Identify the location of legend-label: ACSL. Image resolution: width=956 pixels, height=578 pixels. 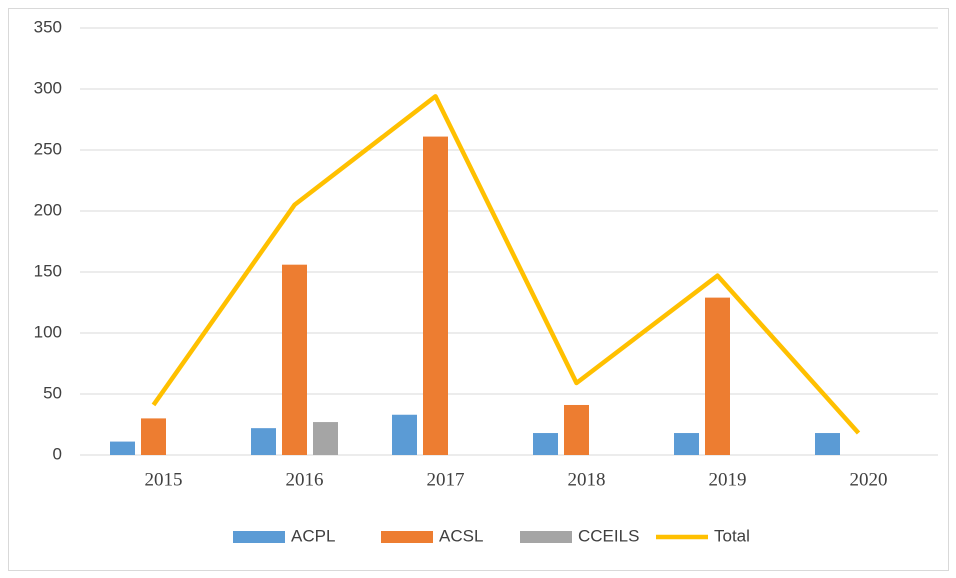
(461, 535).